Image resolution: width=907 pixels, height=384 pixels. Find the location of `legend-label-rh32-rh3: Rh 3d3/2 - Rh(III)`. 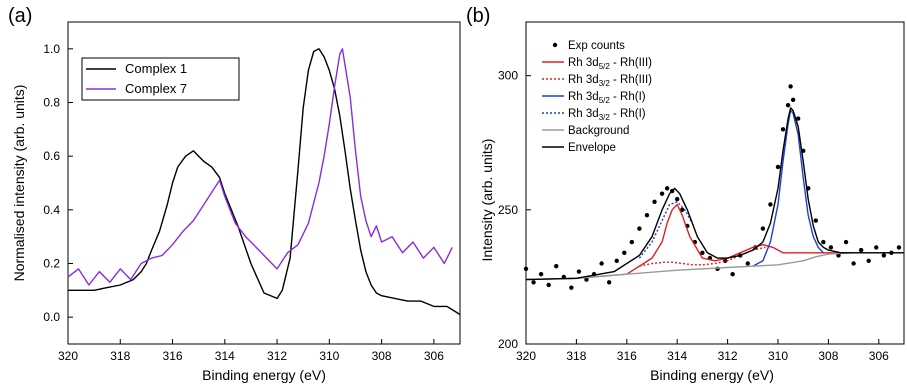

legend-label-rh32-rh3: Rh 3d3/2 - Rh(III) is located at coordinates (610, 81).